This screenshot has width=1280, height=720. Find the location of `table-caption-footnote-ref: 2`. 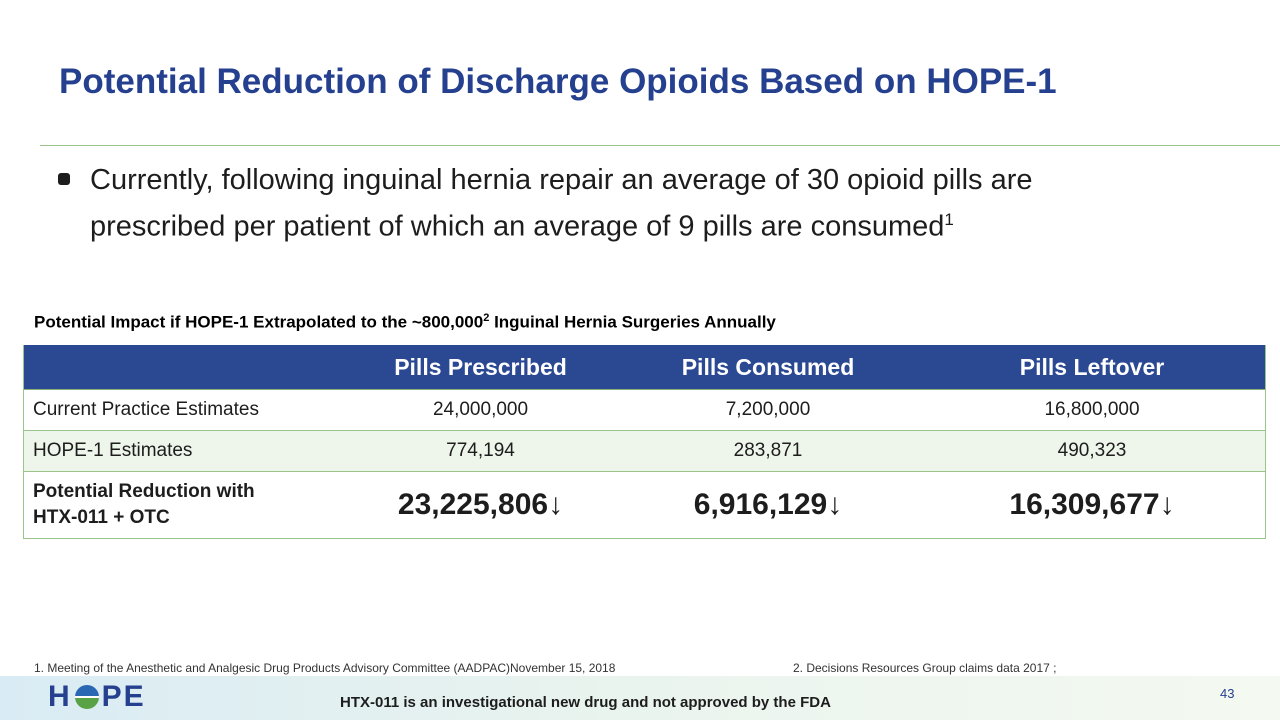

table-caption-footnote-ref: 2 is located at coordinates (486, 318).